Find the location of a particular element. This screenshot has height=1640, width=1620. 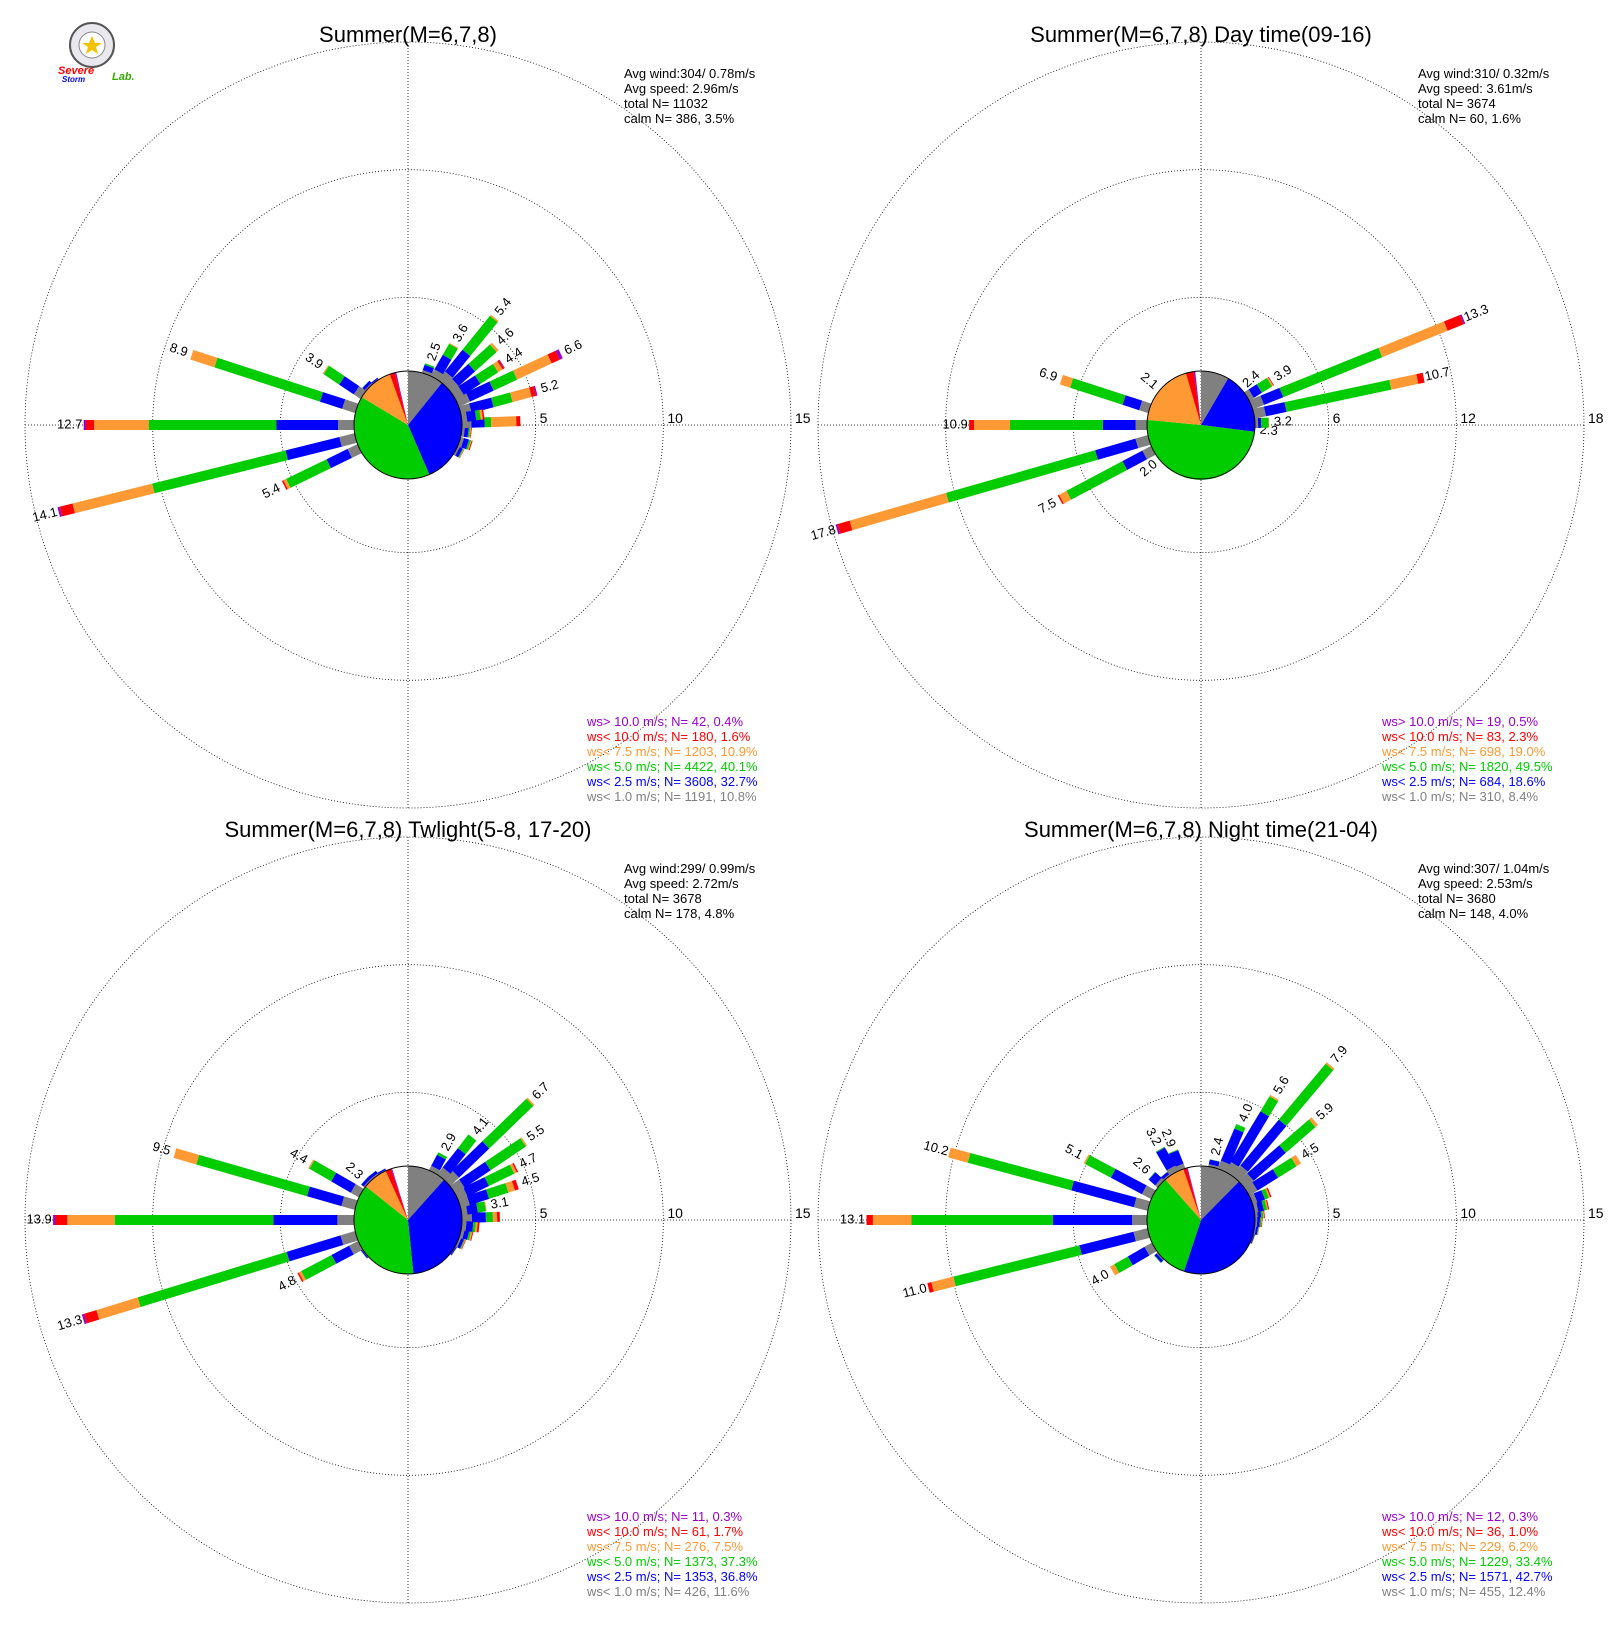

bar-value-label: 11.0 is located at coordinates (914, 1290).